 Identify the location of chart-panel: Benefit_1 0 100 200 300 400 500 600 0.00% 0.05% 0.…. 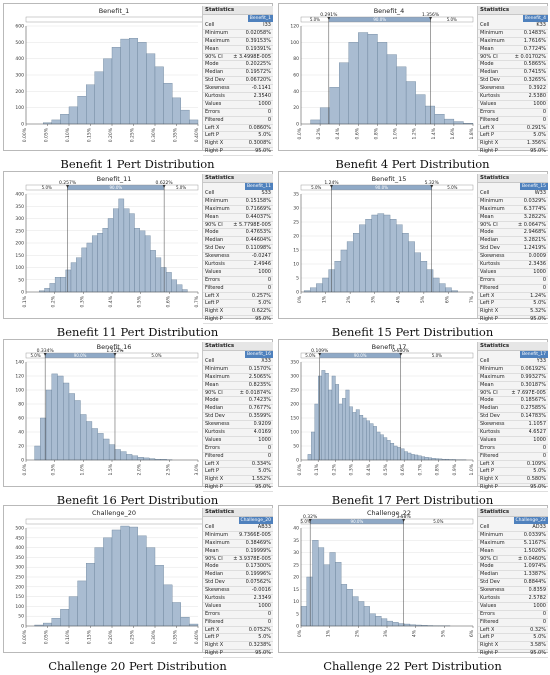
(138, 80).